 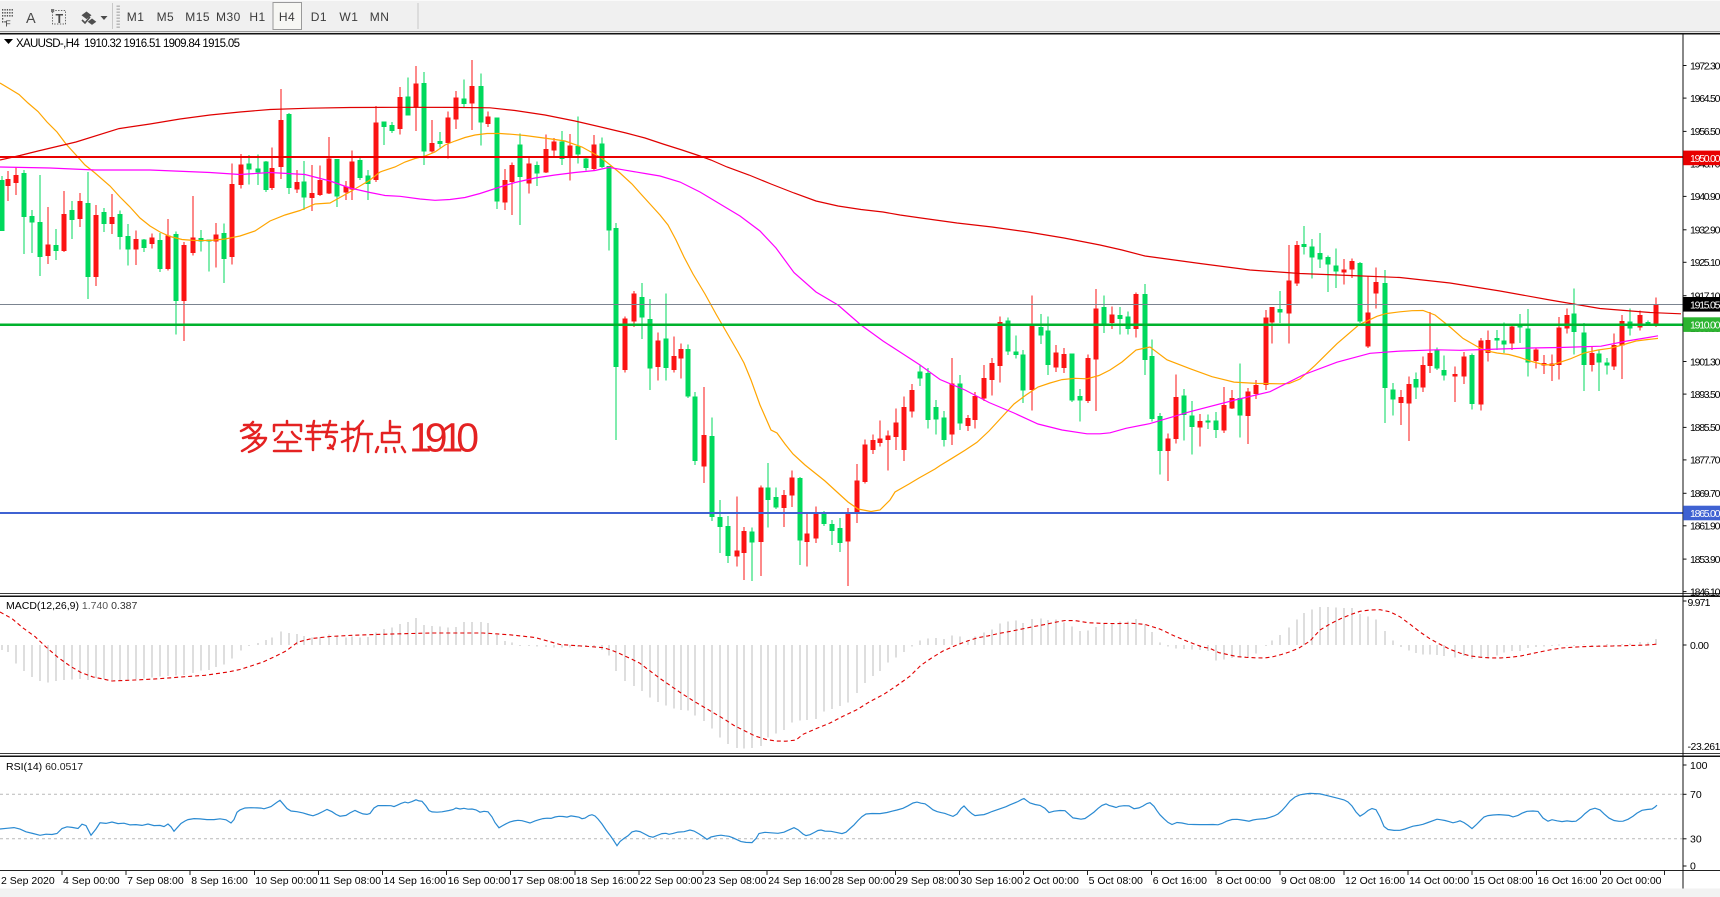 I want to click on svg-text: 1964.50, so click(x=1705, y=99).